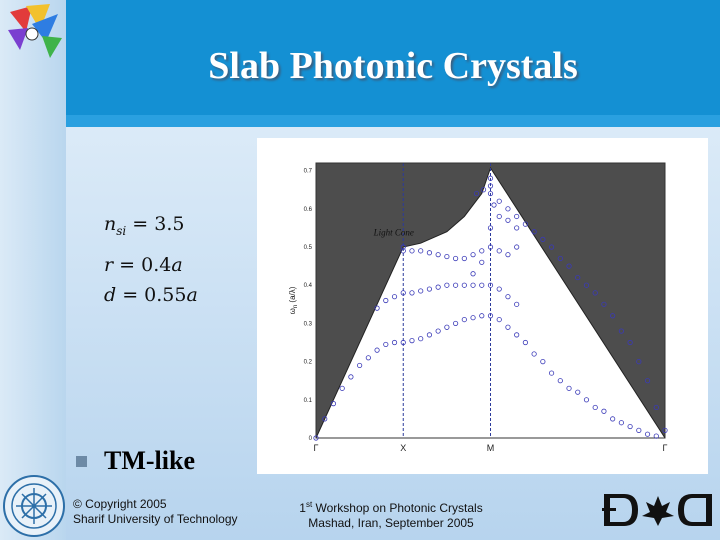 The image size is (720, 540). Describe the element at coordinates (192, 295) in the screenshot. I see `param-d-unit: a` at that location.